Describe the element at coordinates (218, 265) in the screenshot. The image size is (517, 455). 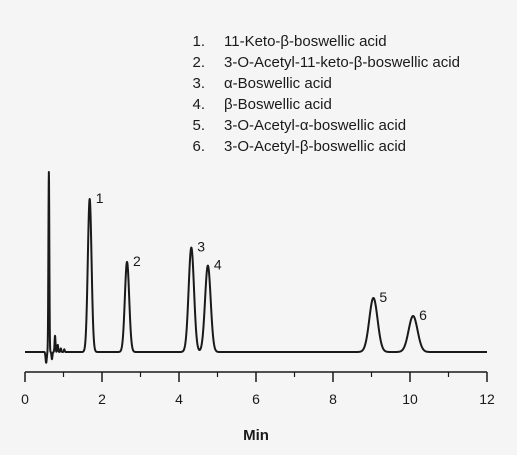
I see `peak-label-4: 4` at that location.